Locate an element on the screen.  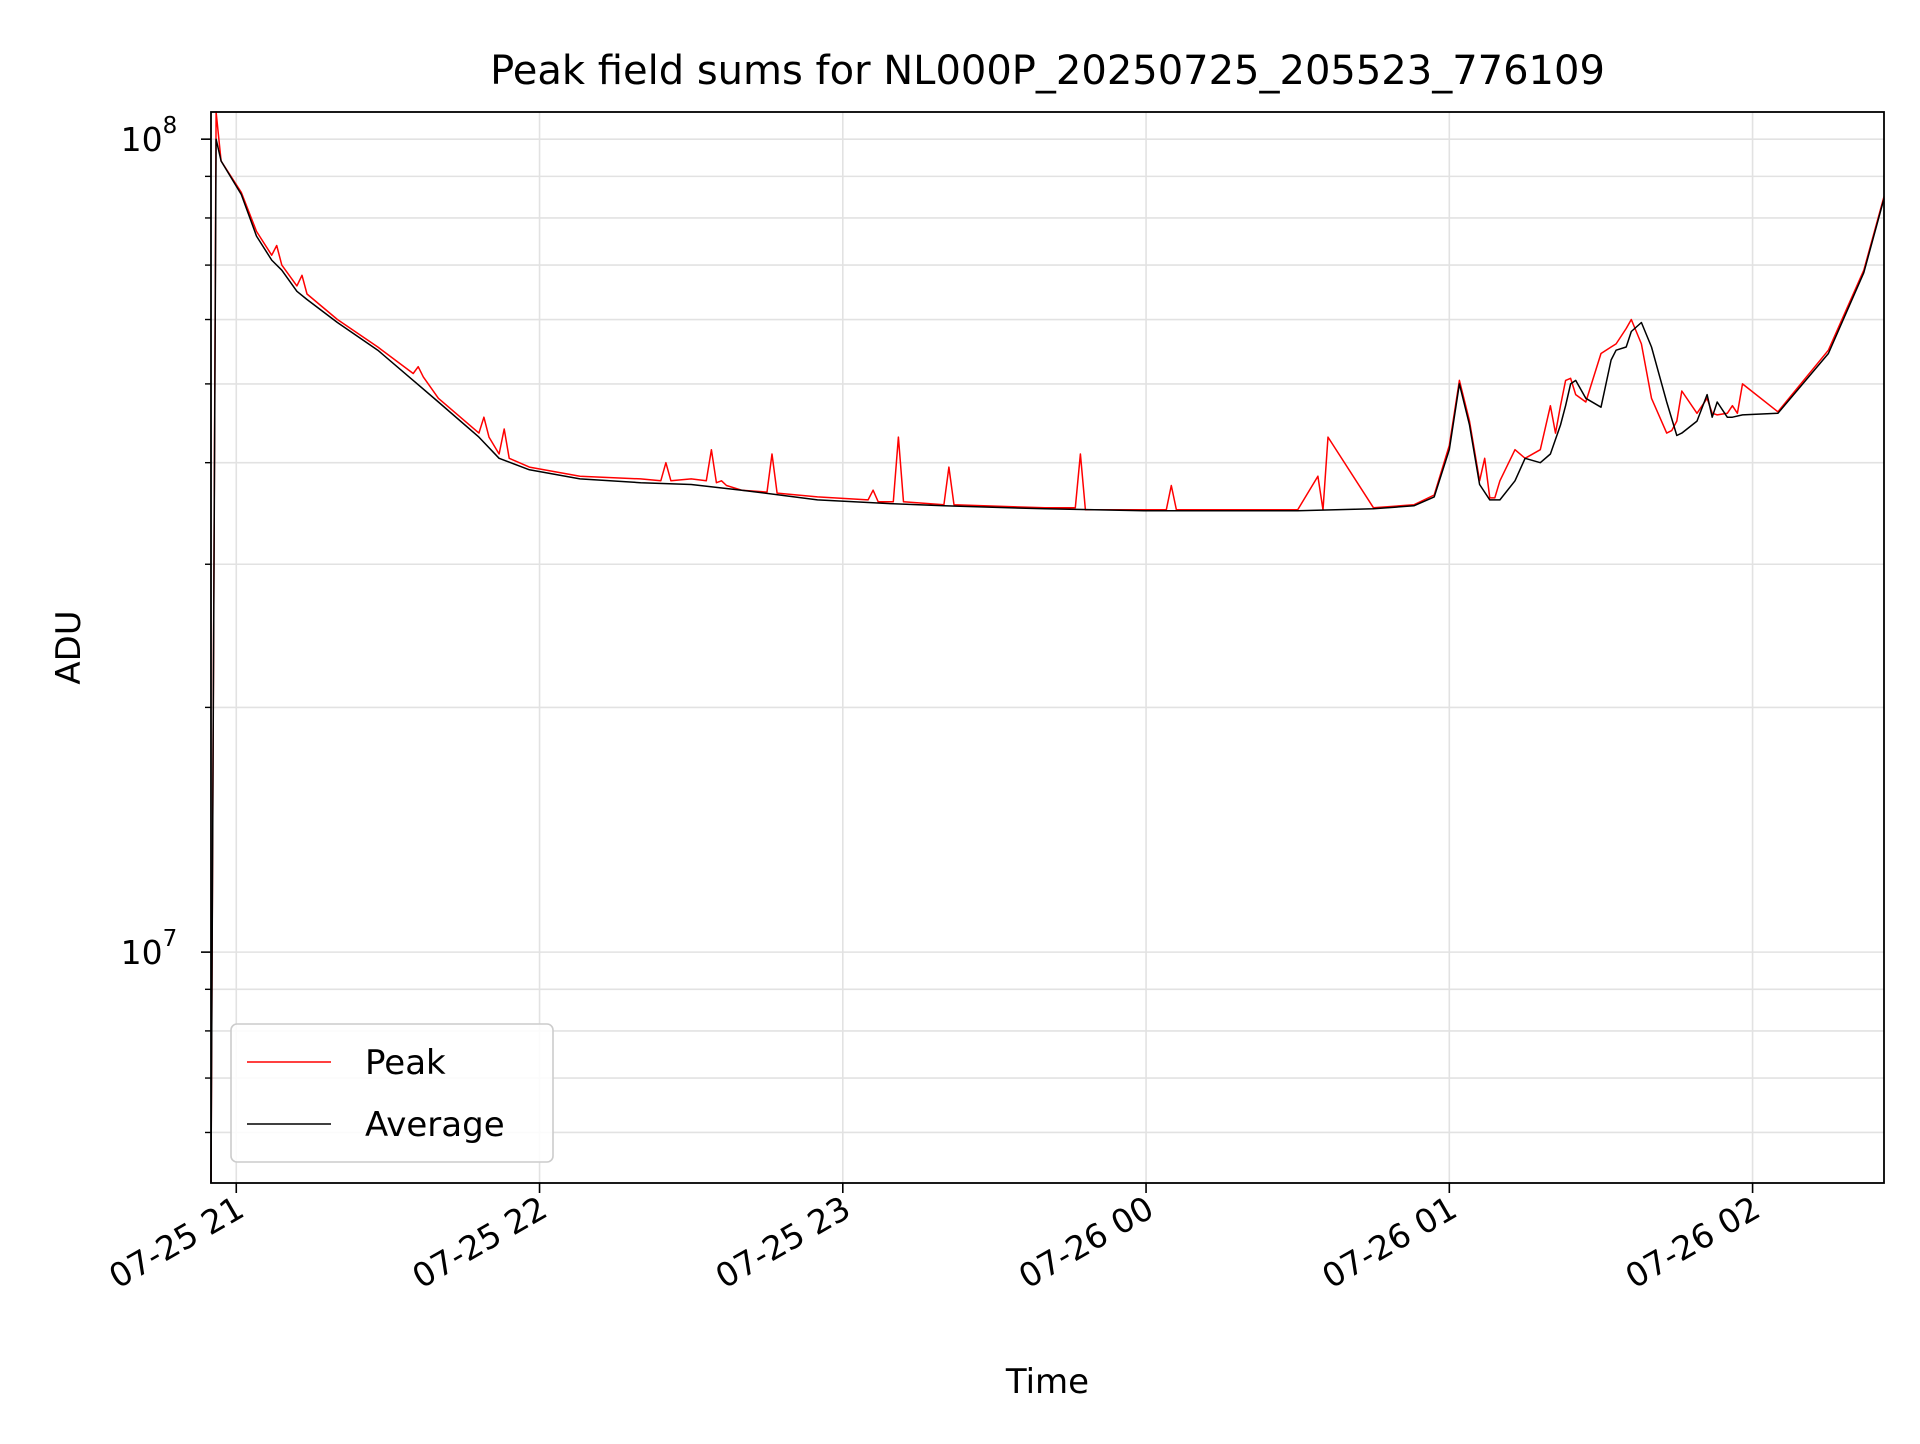
x-axis-label: Time is located at coordinates (1047, 1382).